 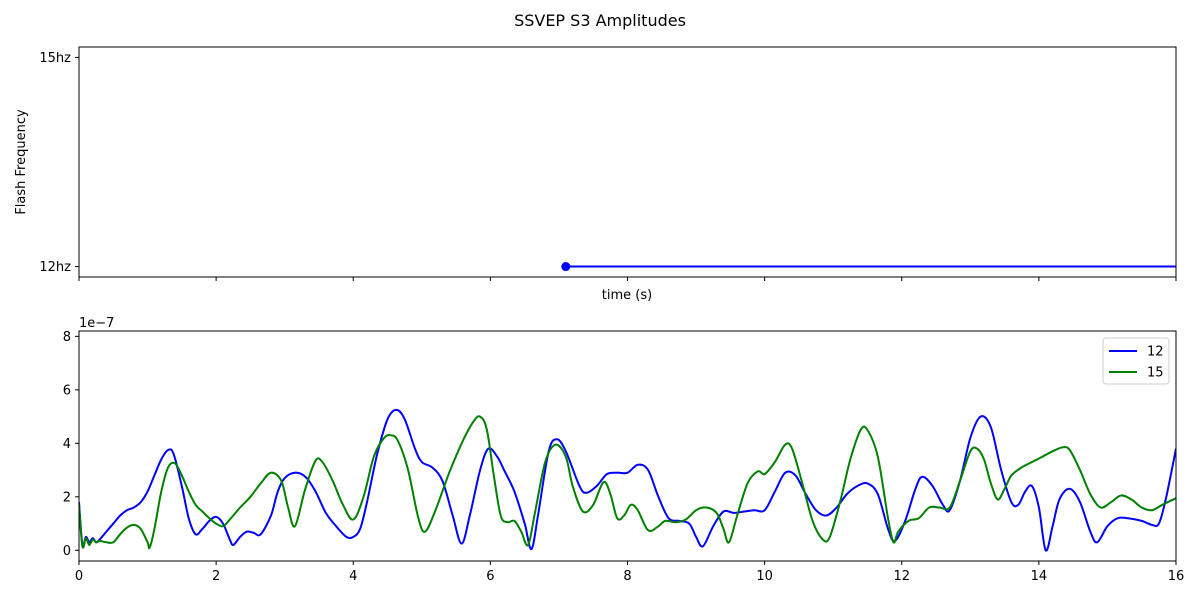 What do you see at coordinates (21, 162) in the screenshot?
I see `top-y-axis-label: Flash Frequency` at bounding box center [21, 162].